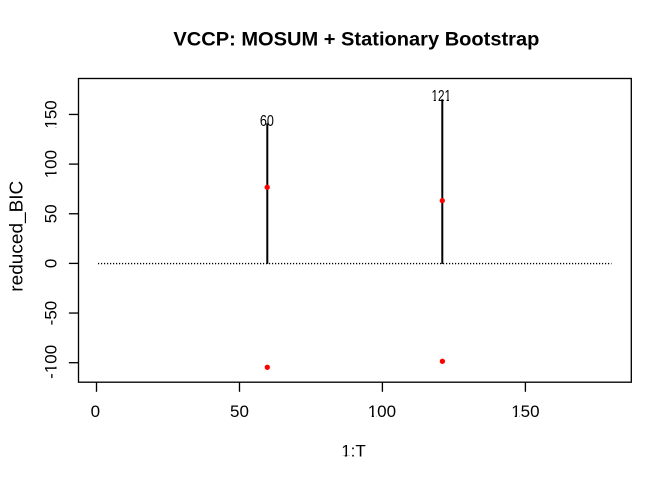 Image resolution: width=672 pixels, height=480 pixels. Describe the element at coordinates (267, 121) in the screenshot. I see `svg-text: 60` at that location.